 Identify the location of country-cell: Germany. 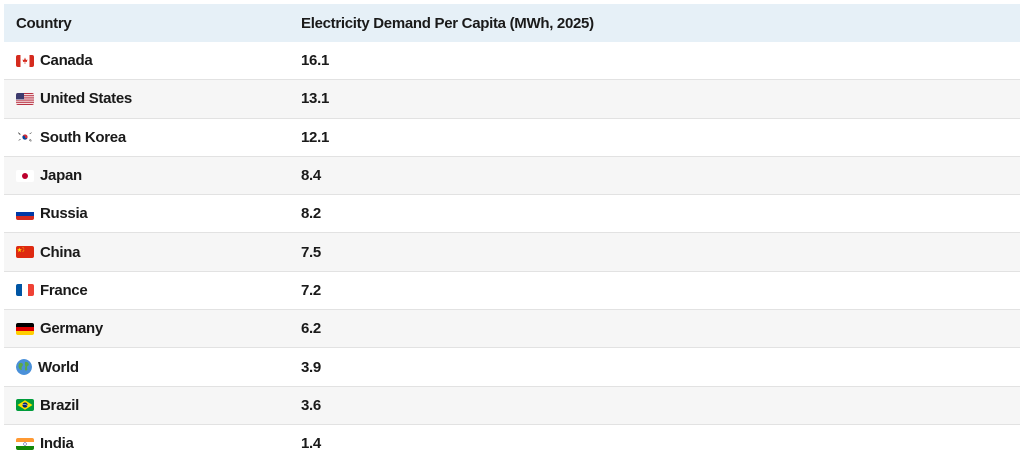
(146, 329).